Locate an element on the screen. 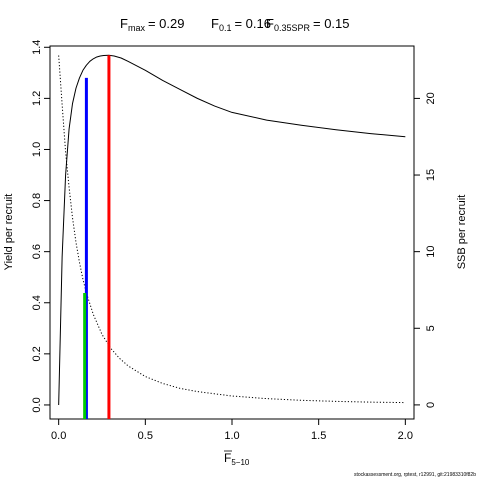 The width and height of the screenshot is (480, 480). y-left-tick-label: 0.4 is located at coordinates (37, 302).